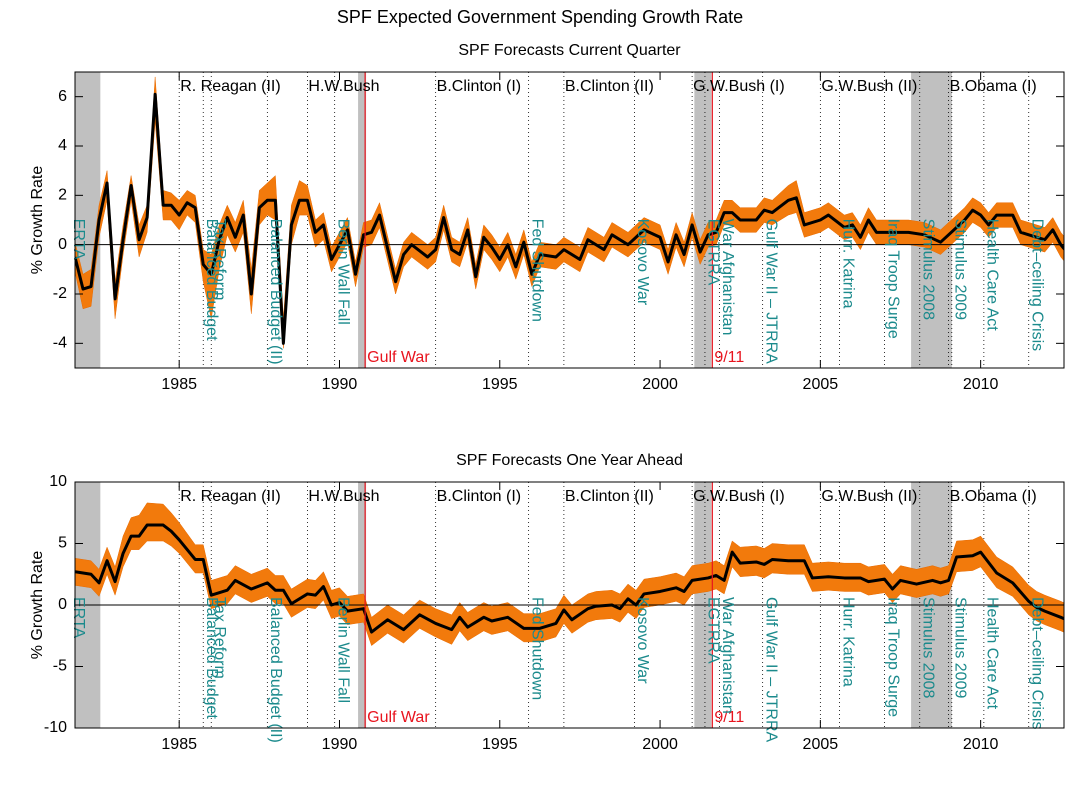 This screenshot has height=803, width=1078. What do you see at coordinates (62, 145) in the screenshot?
I see `y-tick-label: 4` at bounding box center [62, 145].